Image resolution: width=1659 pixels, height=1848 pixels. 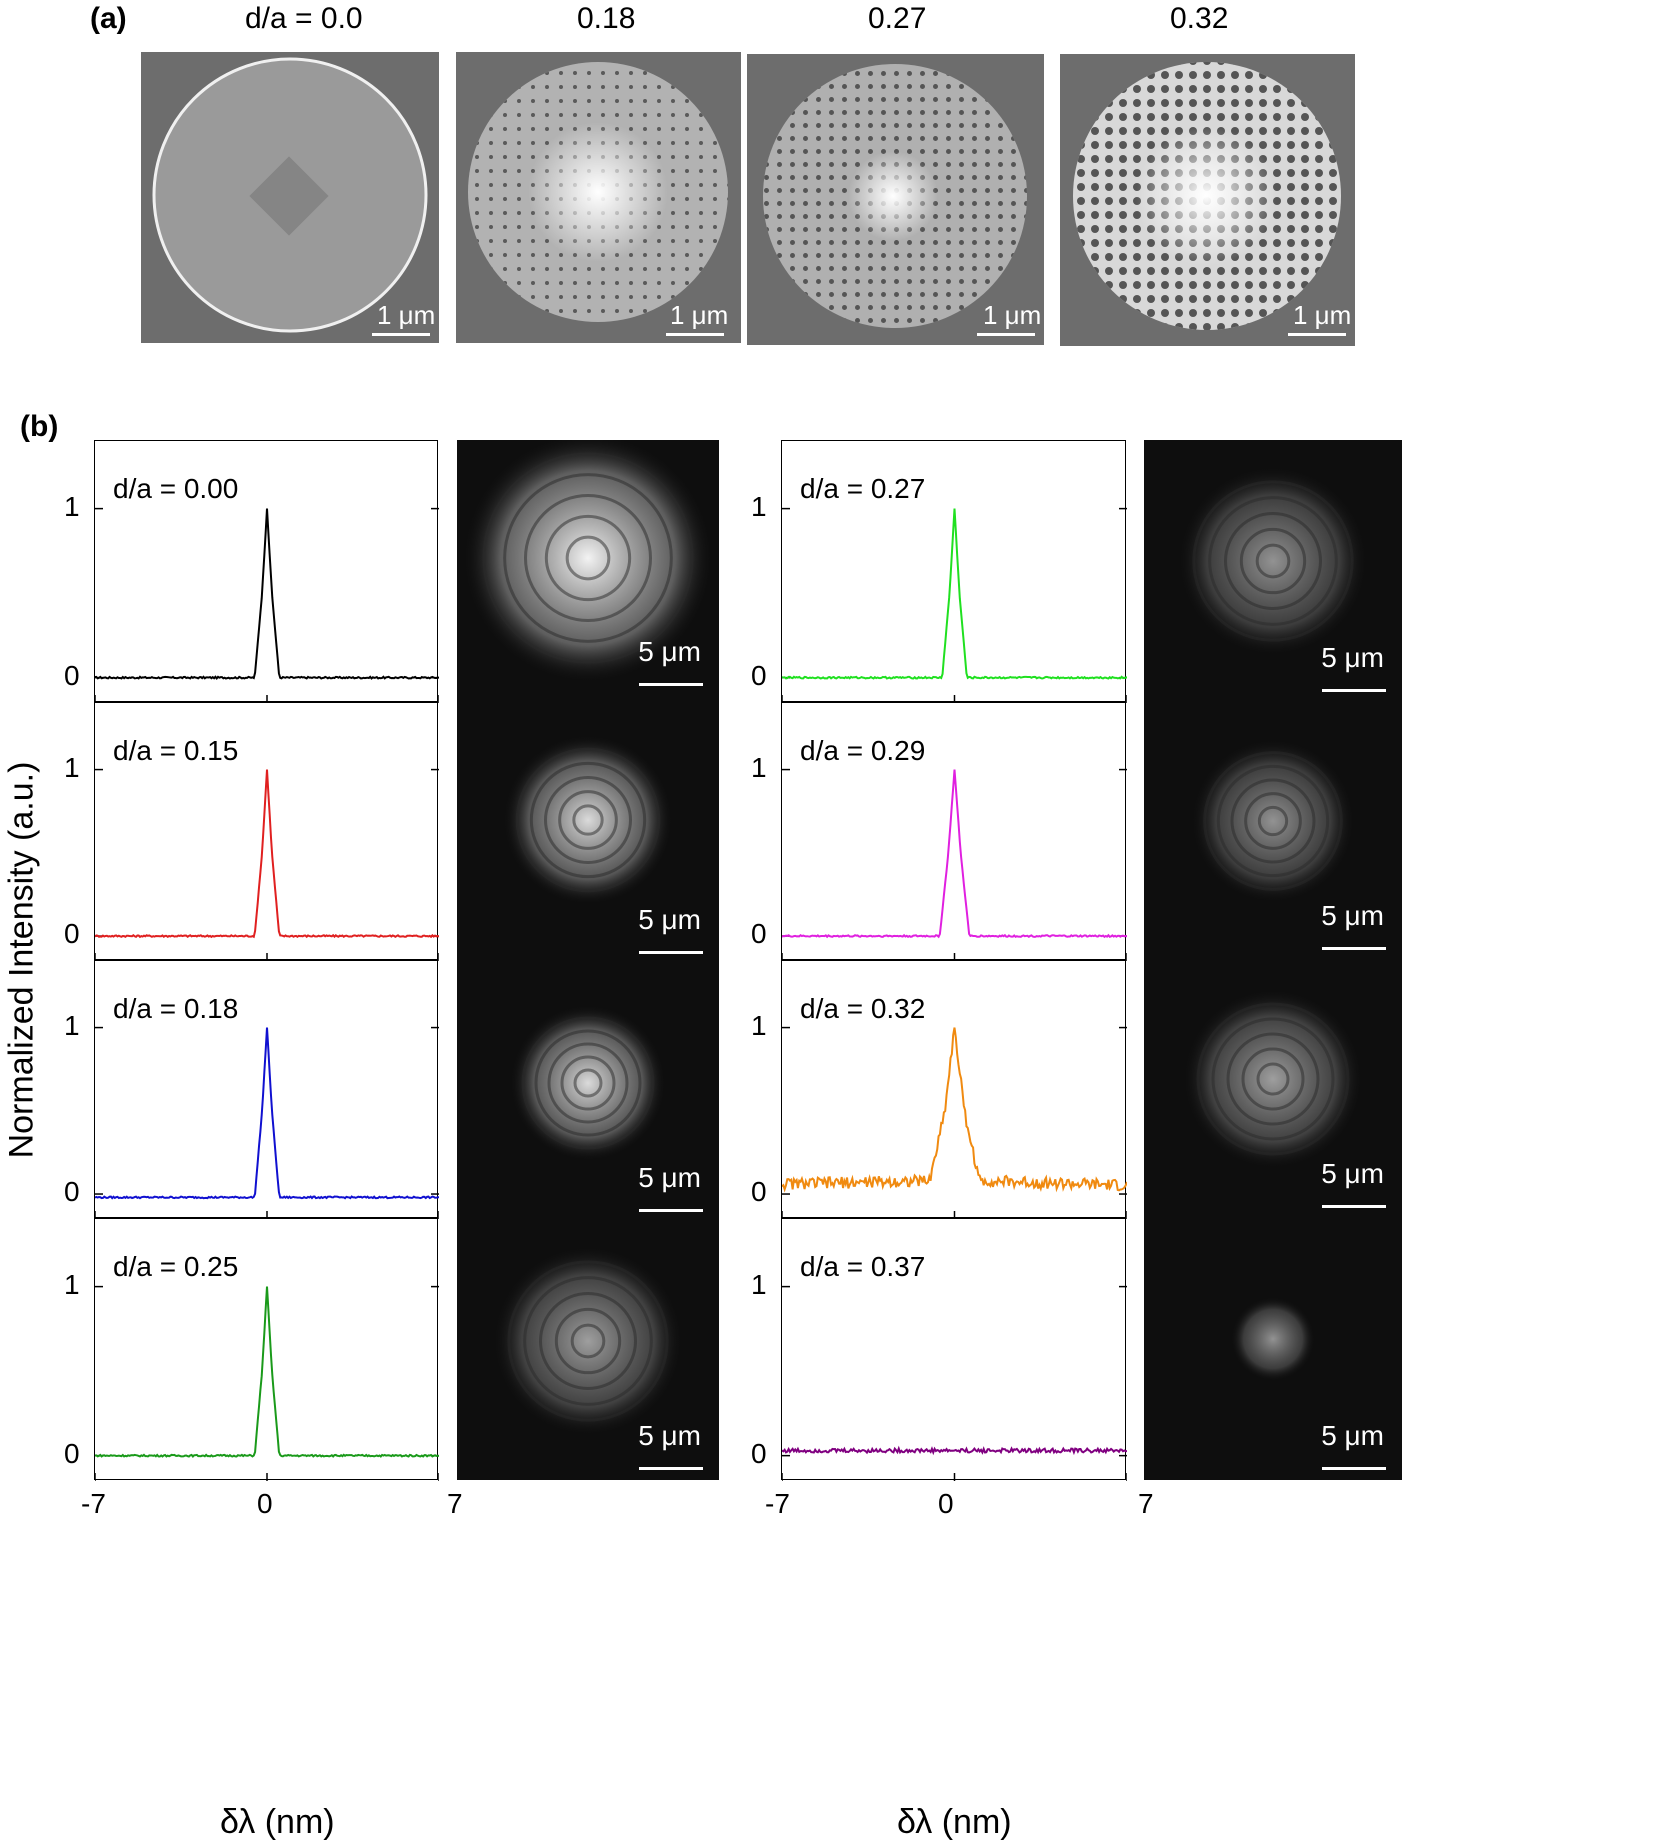 I want to click on mode-image-3: 5 μm, so click(x=588, y=1351).